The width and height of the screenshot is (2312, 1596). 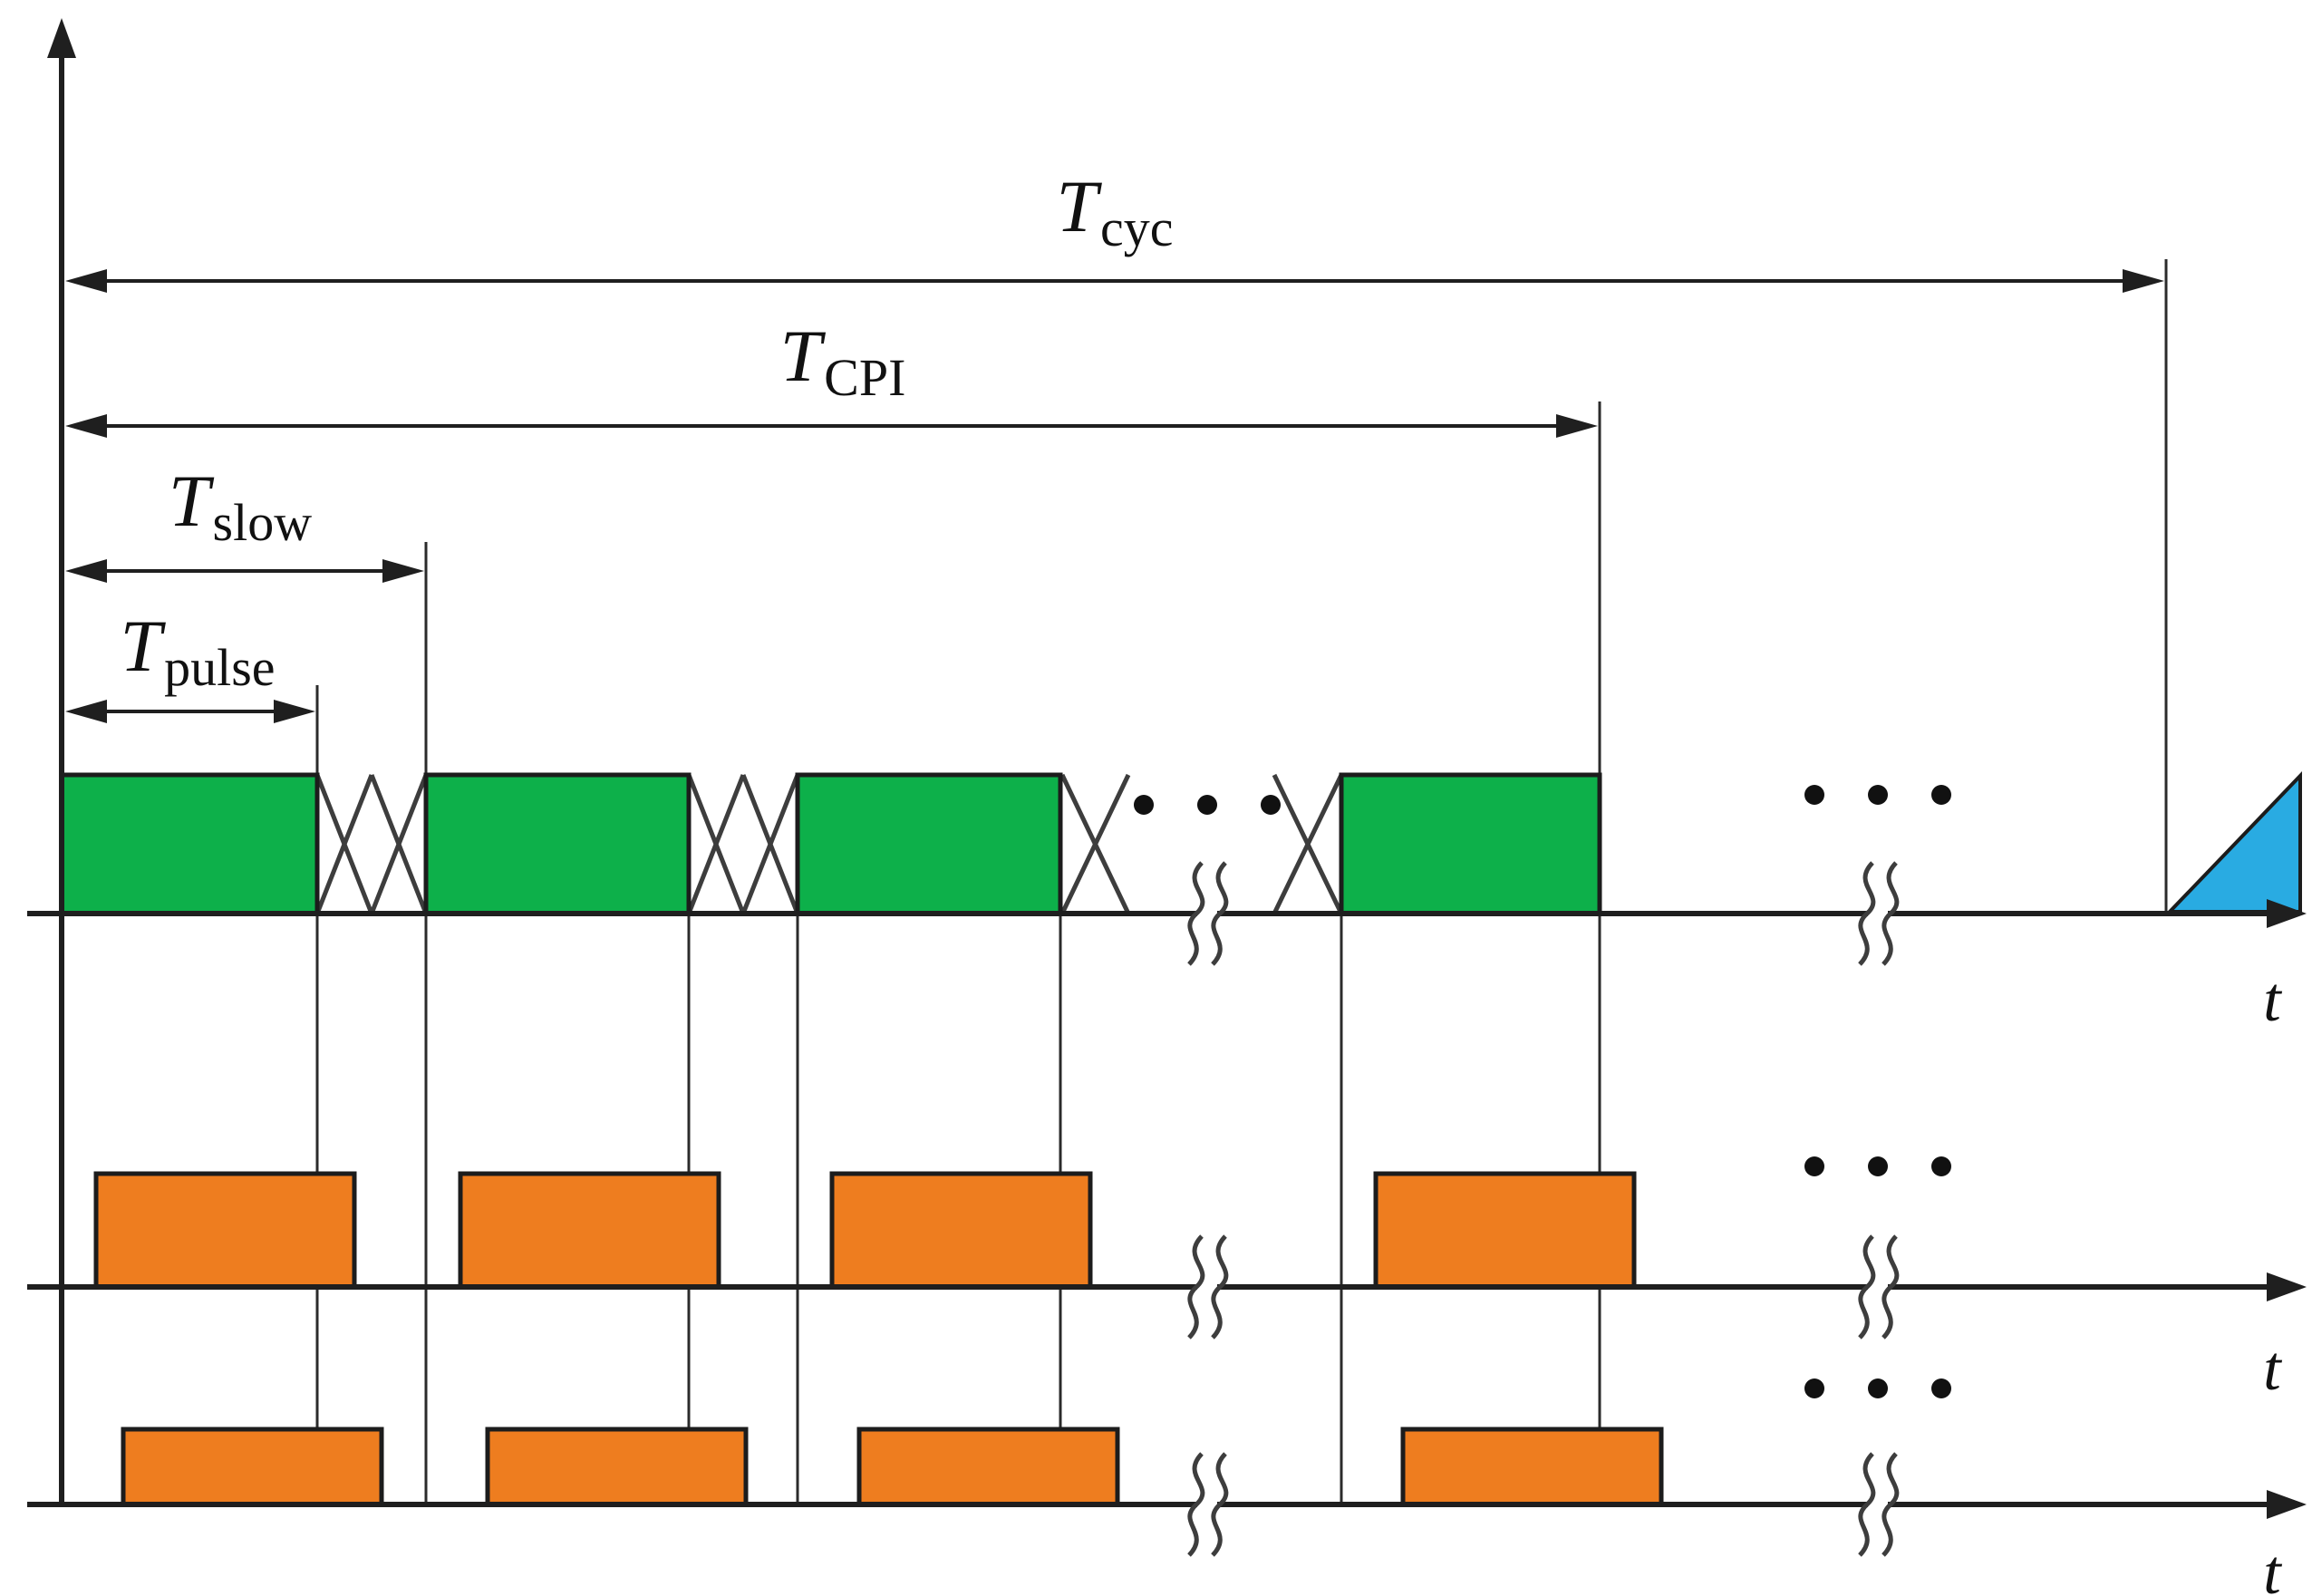 What do you see at coordinates (2233, 842) in the screenshot?
I see `next-cycle-ramp` at bounding box center [2233, 842].